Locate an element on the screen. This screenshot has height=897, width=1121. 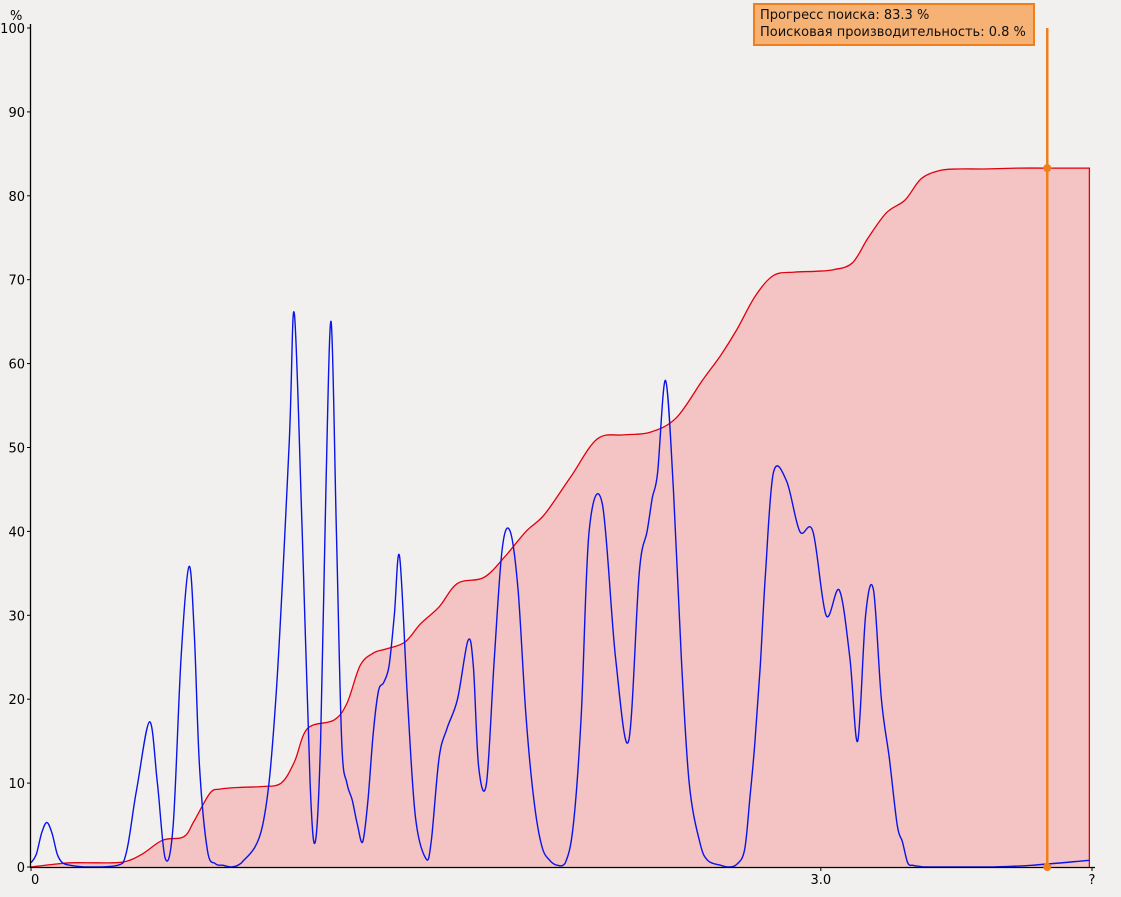
y-tick-label: 20 is located at coordinates (16, 700).